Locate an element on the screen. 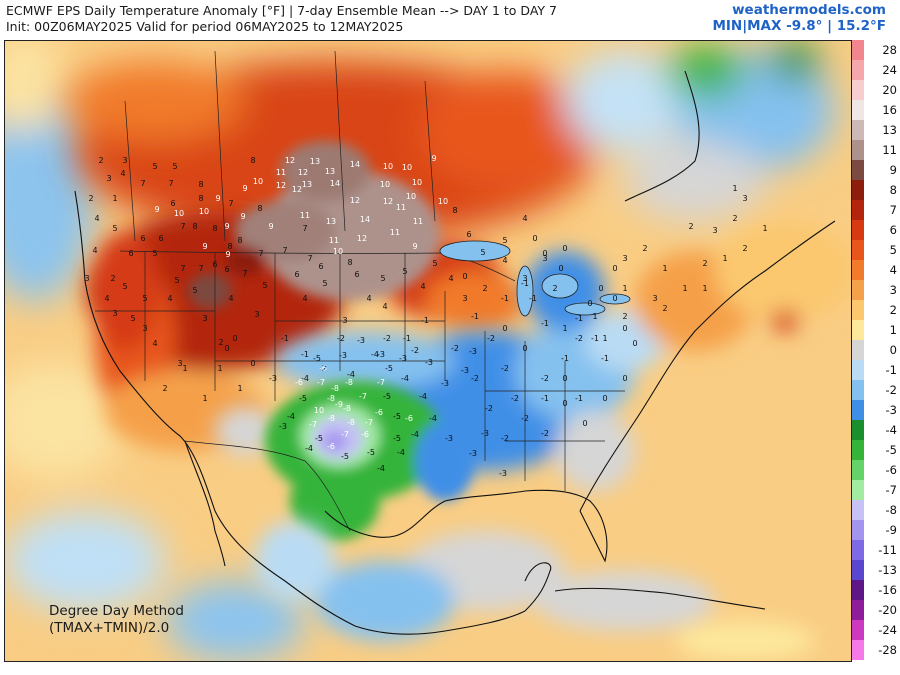  legend-row: 2 is located at coordinates (874, 310).